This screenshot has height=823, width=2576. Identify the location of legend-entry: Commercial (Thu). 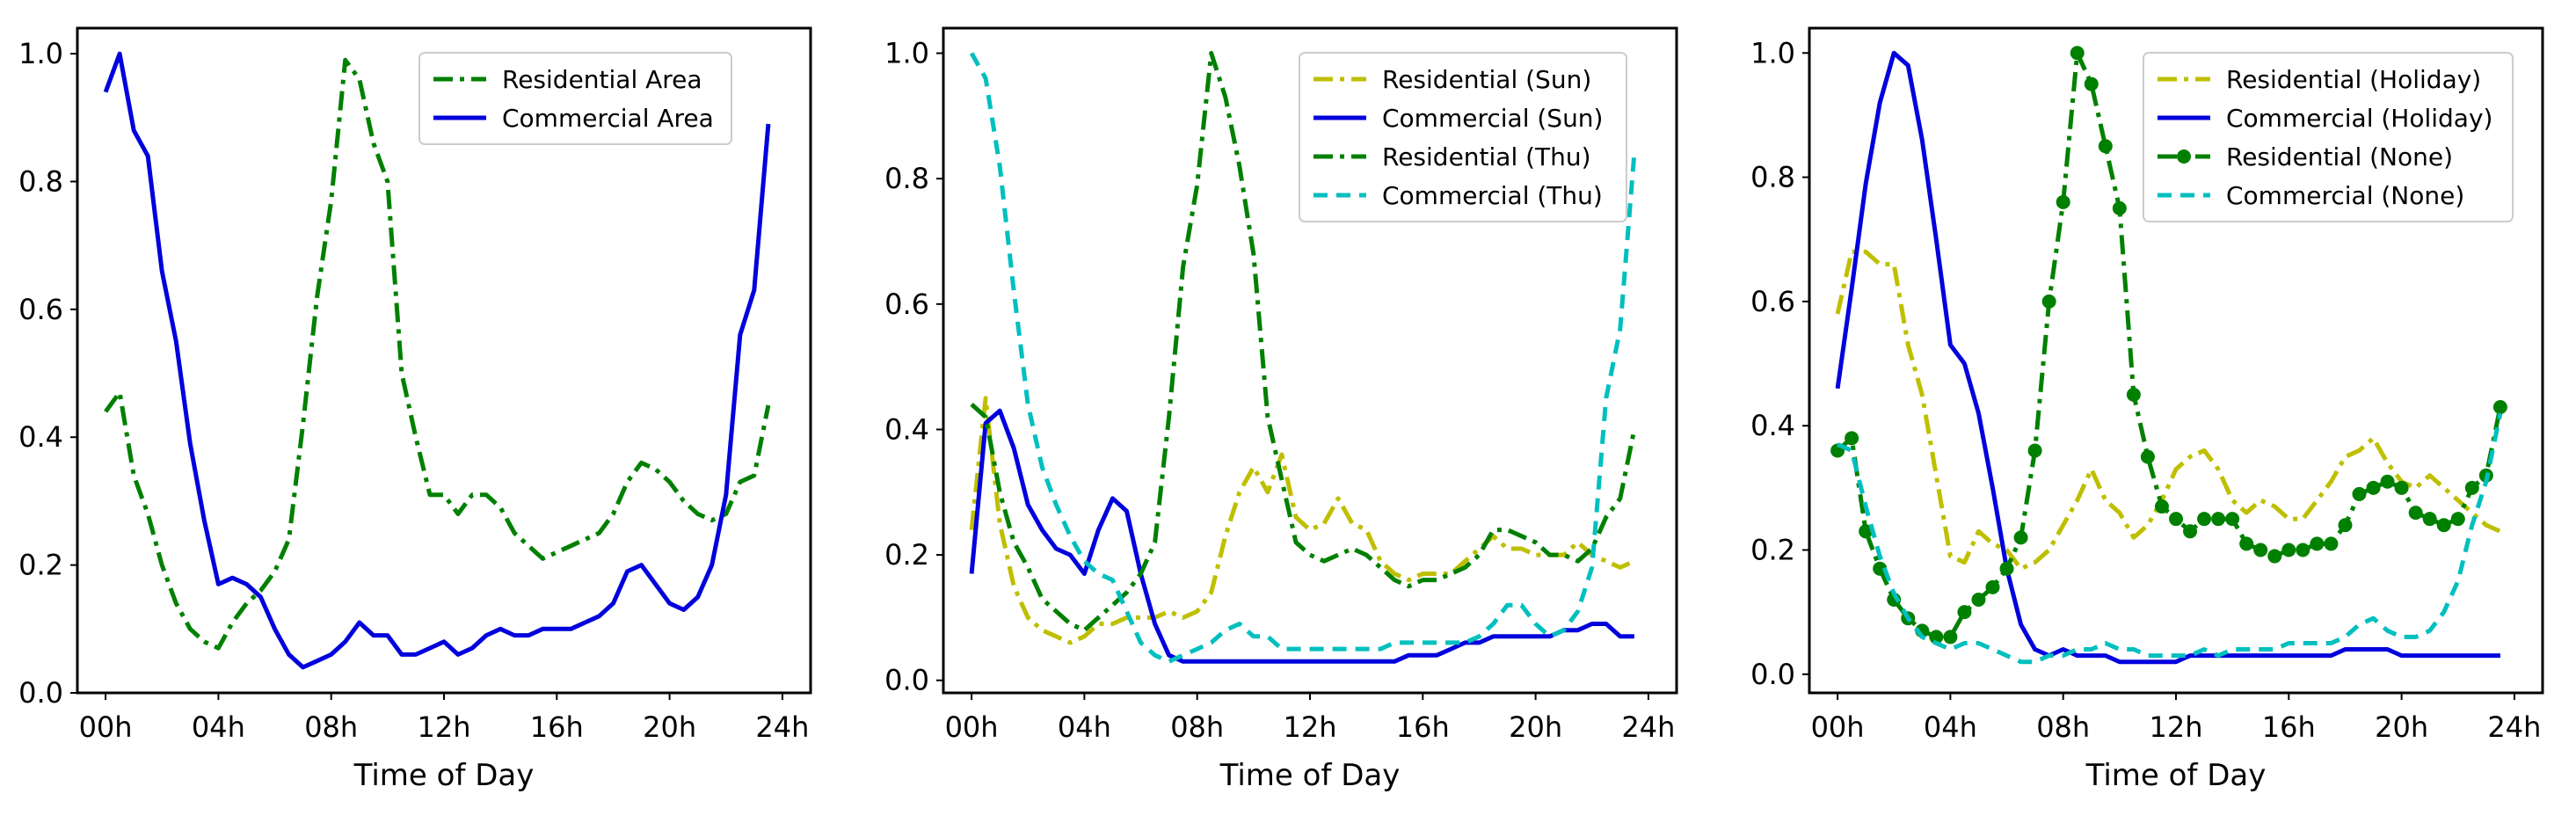
(1492, 195).